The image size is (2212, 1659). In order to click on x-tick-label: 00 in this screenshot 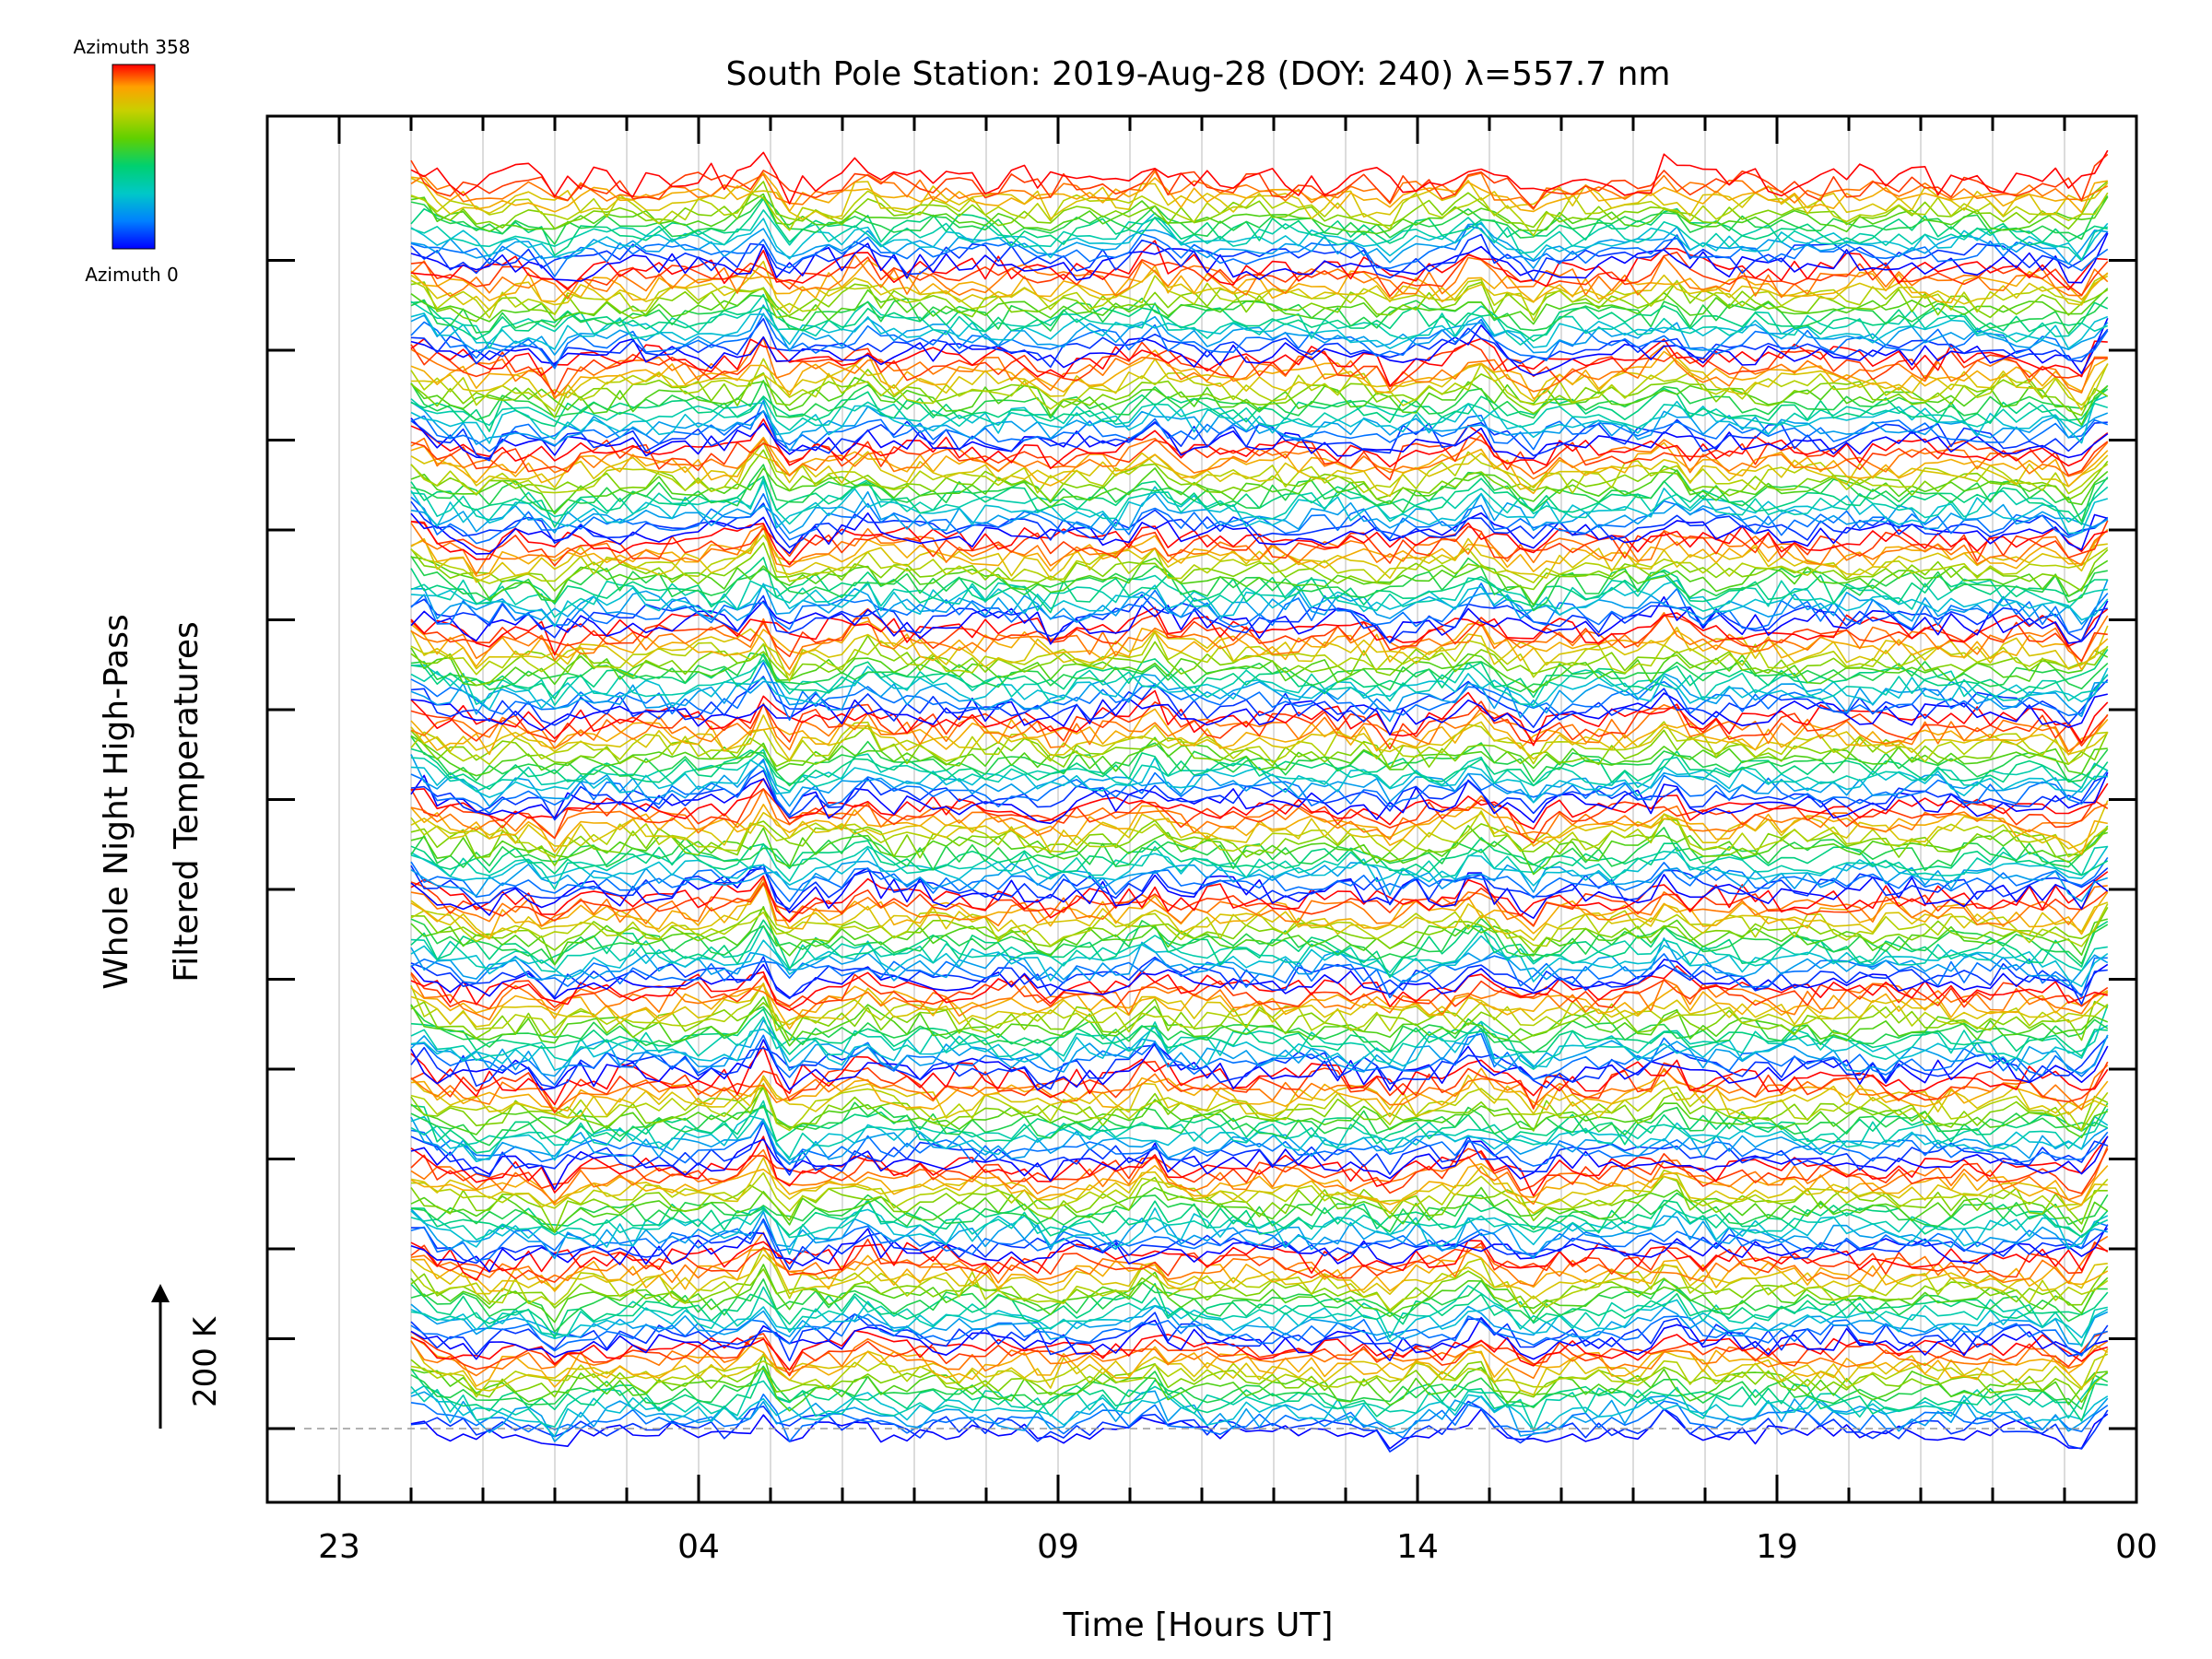, I will do `click(2136, 1547)`.